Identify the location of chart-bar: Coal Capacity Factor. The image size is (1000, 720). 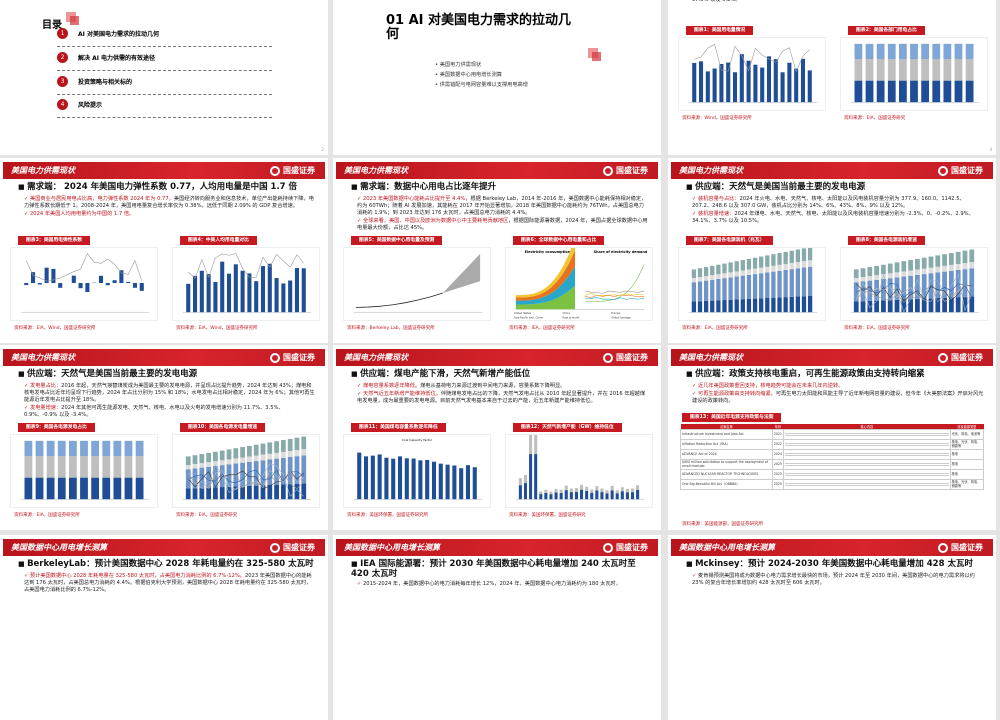
(417, 471).